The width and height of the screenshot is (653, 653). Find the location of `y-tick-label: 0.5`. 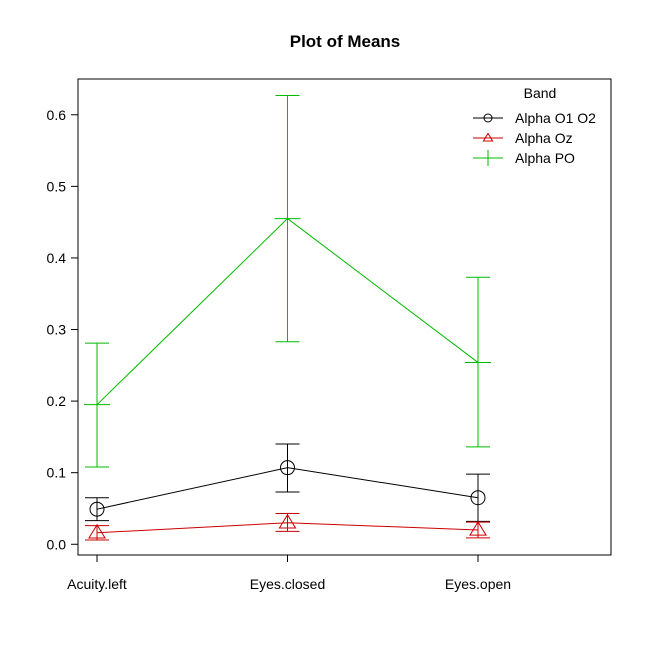

y-tick-label: 0.5 is located at coordinates (57, 186).